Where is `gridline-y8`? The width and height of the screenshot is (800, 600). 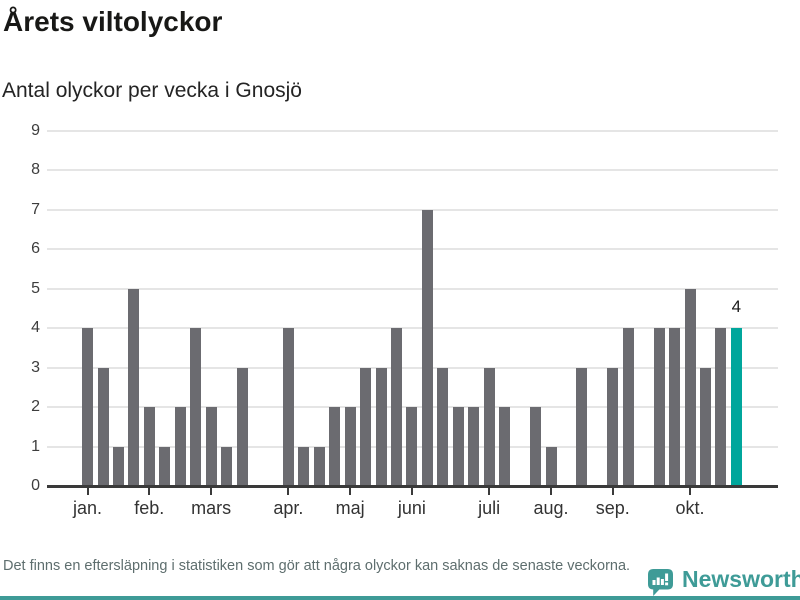
gridline-y8 is located at coordinates (412, 170).